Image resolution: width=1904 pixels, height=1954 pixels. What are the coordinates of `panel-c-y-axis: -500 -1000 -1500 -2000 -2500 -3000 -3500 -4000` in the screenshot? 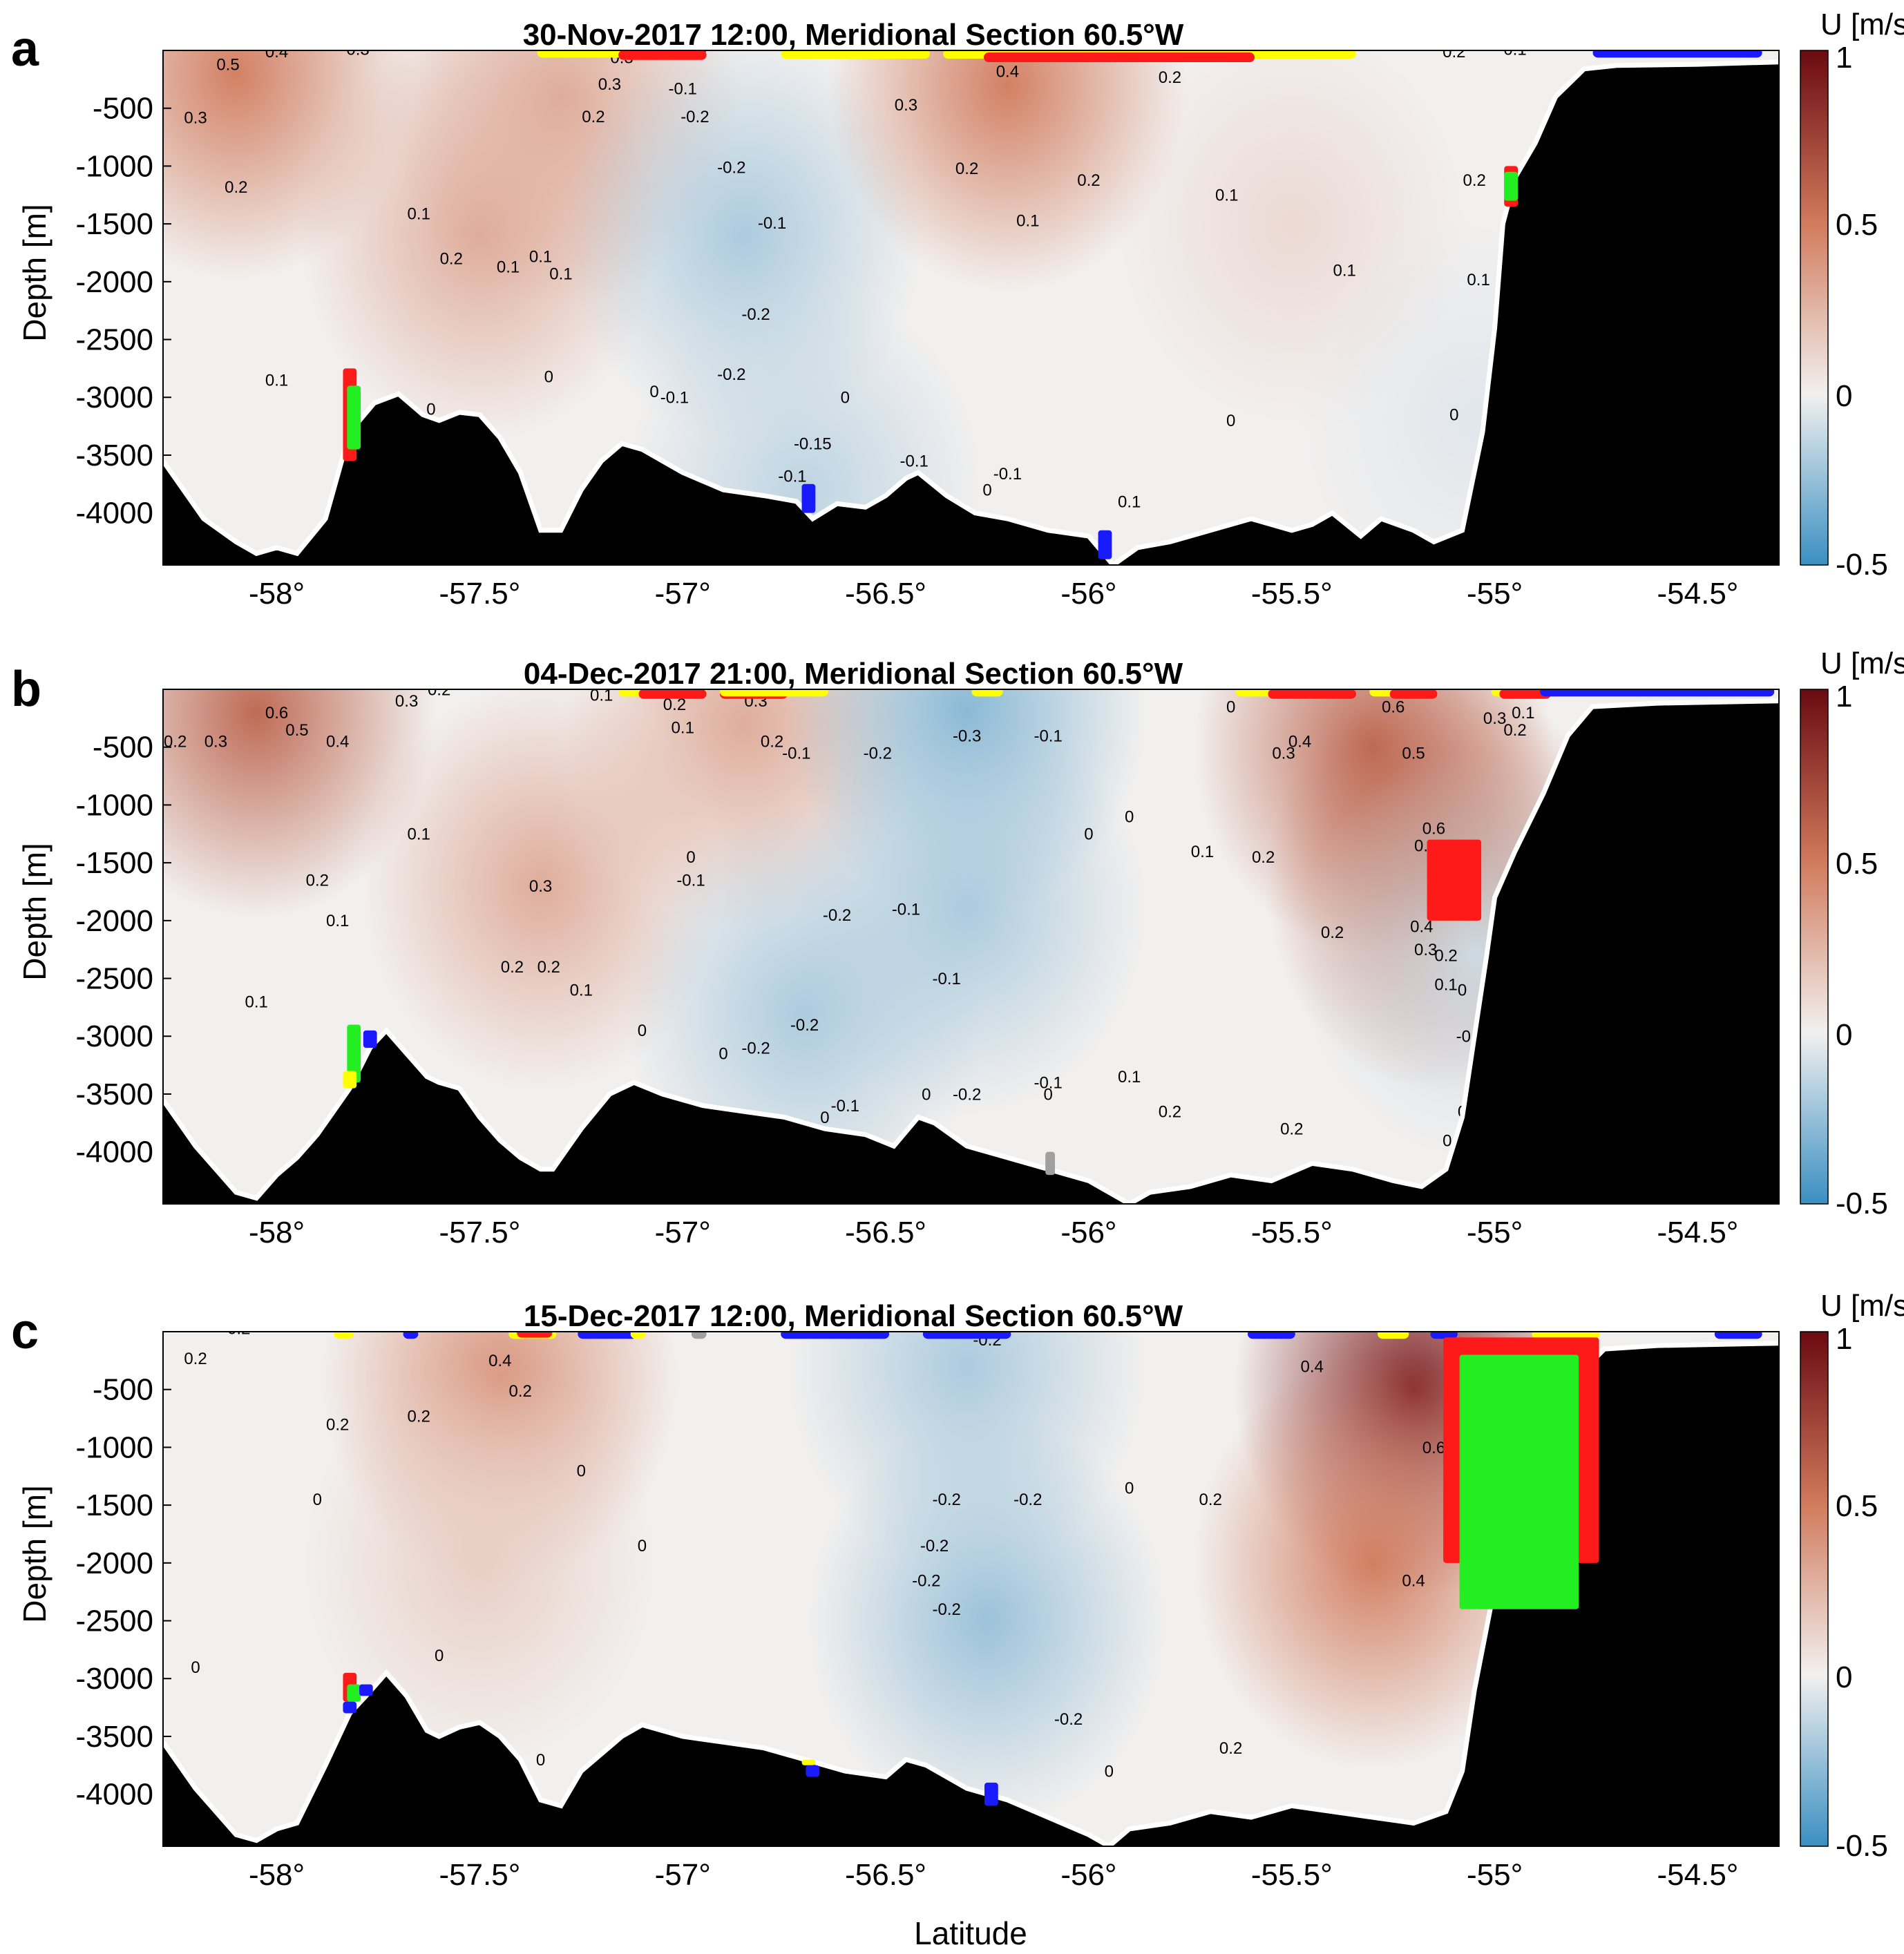 It's located at (123, 1592).